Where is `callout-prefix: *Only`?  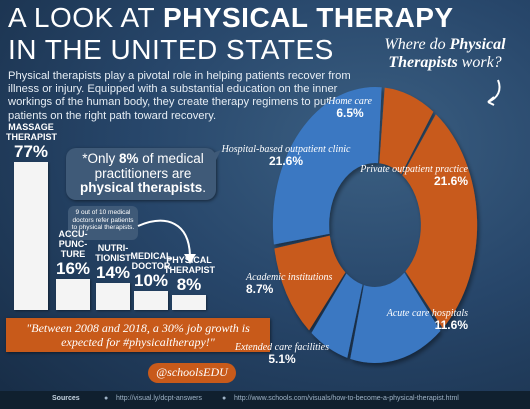
callout-prefix: *Only is located at coordinates (100, 158).